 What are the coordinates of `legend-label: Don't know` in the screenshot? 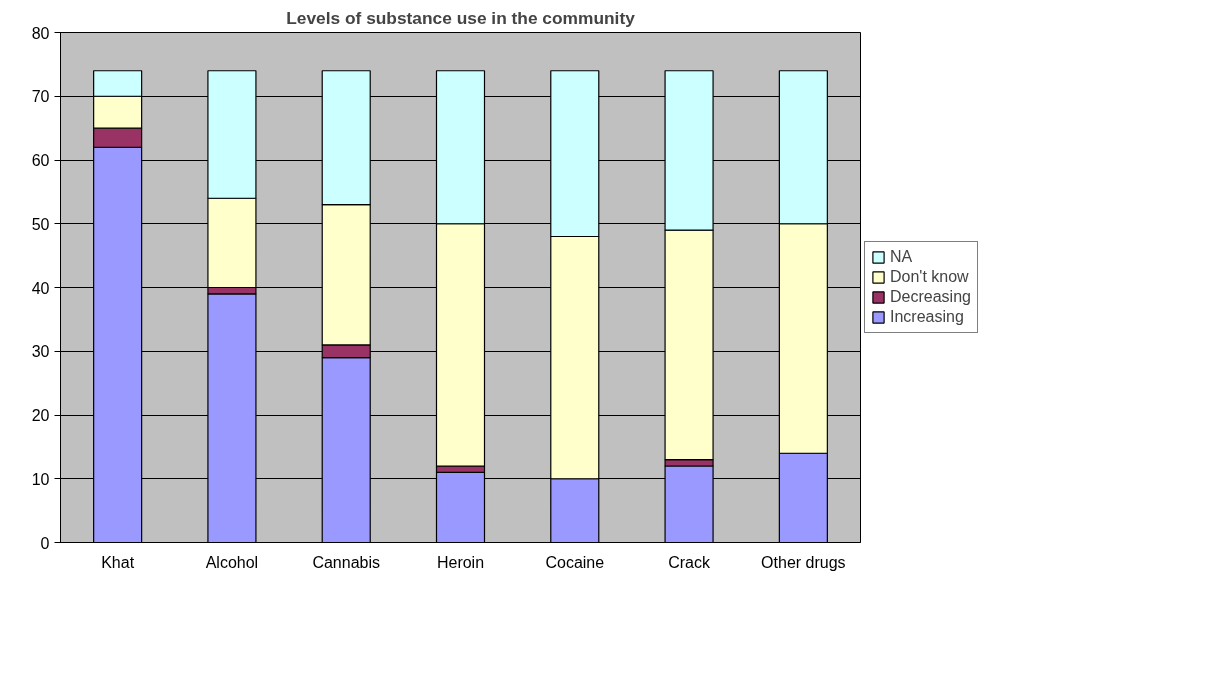 It's located at (929, 277).